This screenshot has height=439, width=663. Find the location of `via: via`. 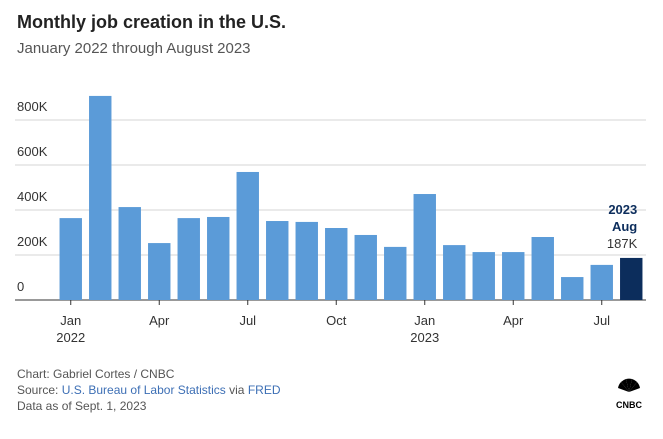

via: via is located at coordinates (237, 390).